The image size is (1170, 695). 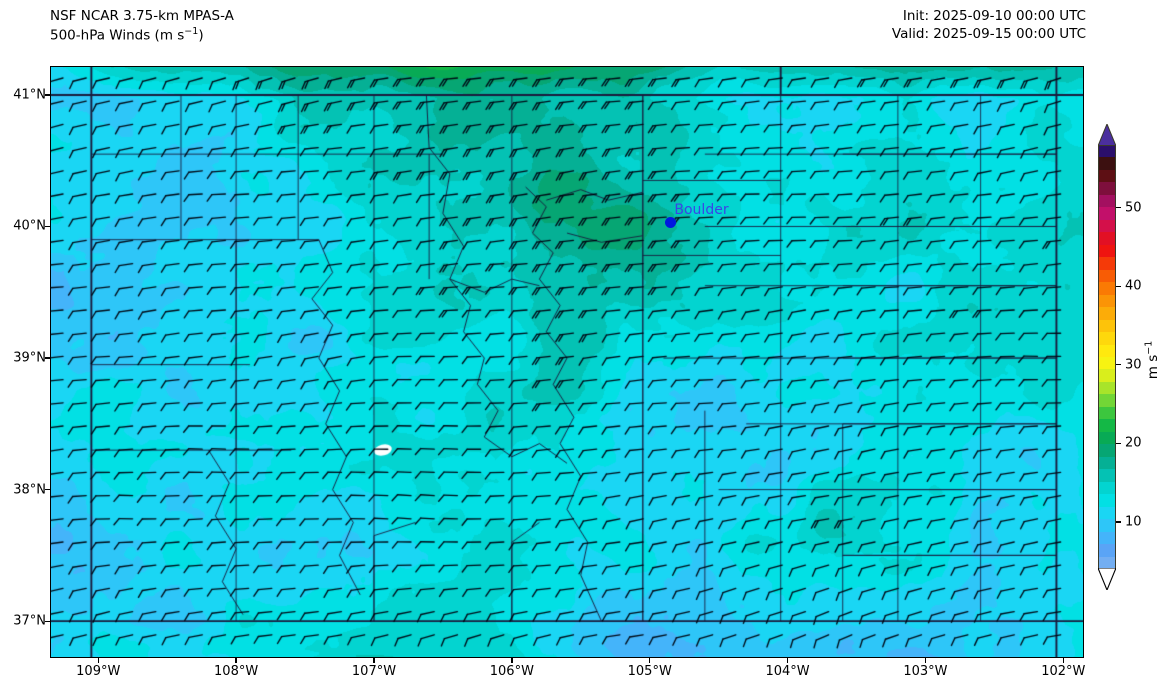 What do you see at coordinates (201, 35) in the screenshot?
I see `field-title-close: )` at bounding box center [201, 35].